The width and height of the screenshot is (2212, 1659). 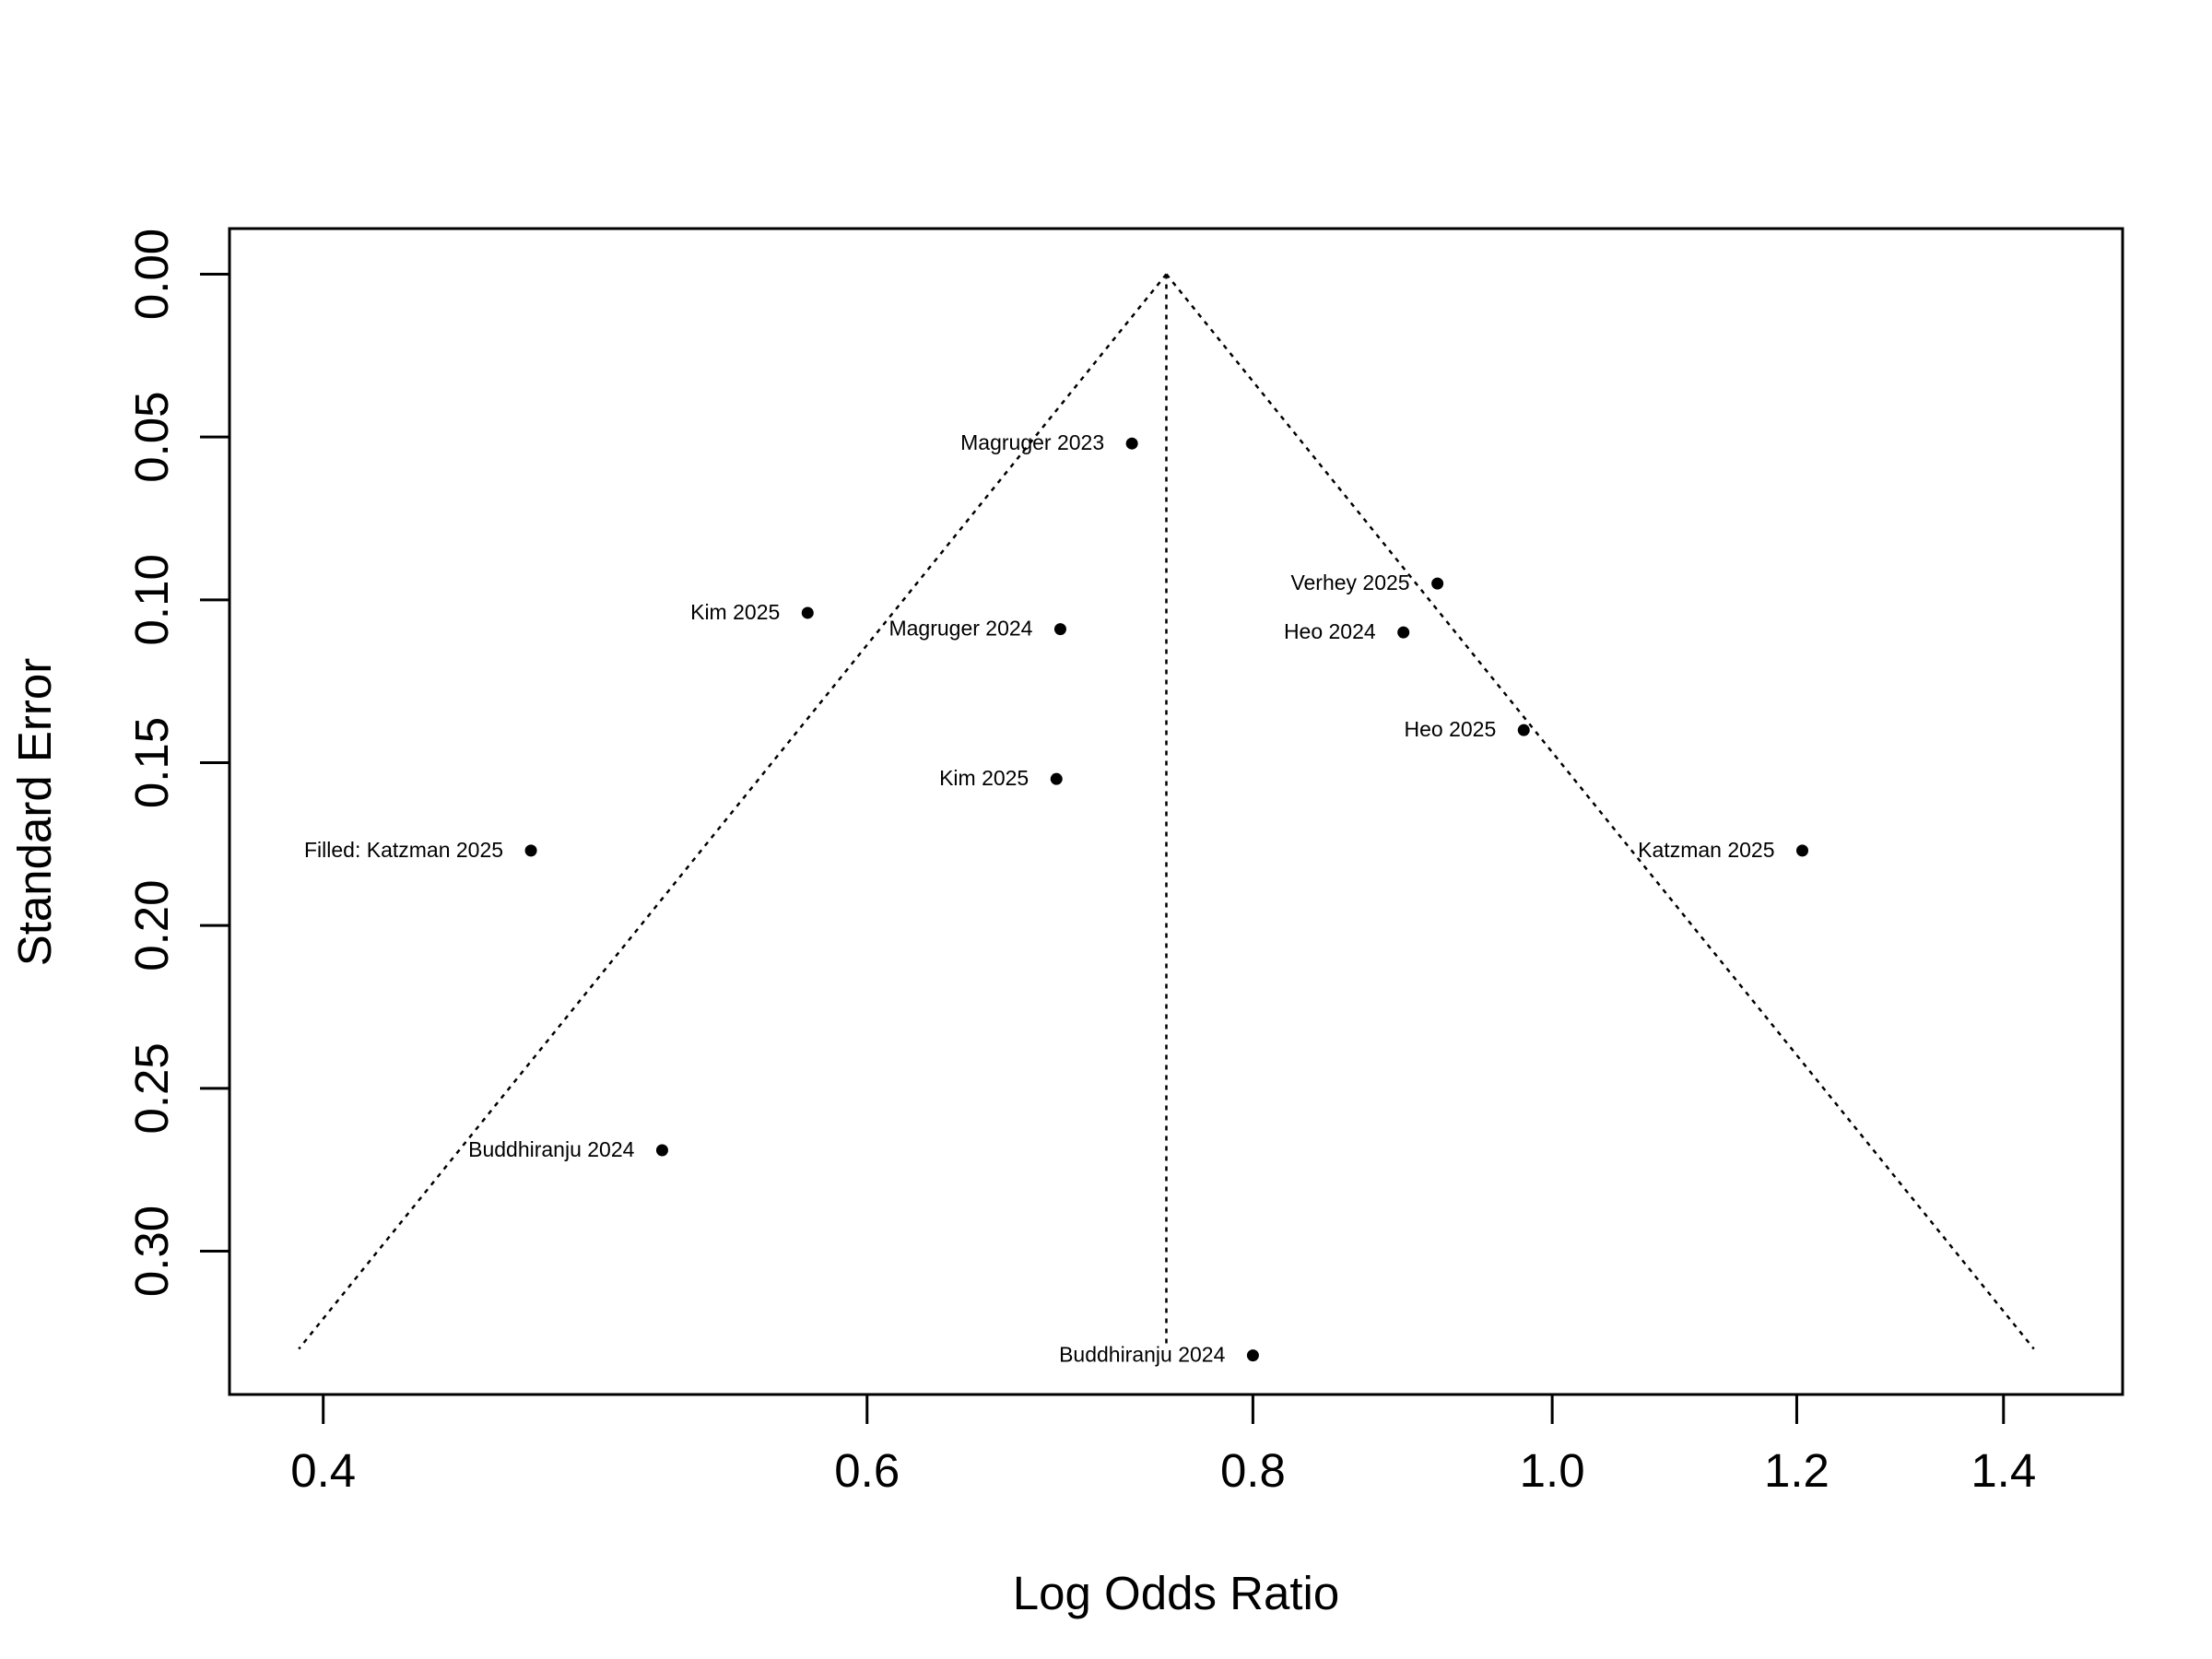 What do you see at coordinates (1176, 1593) in the screenshot?
I see `x-axis-title: Log Odds Ratio` at bounding box center [1176, 1593].